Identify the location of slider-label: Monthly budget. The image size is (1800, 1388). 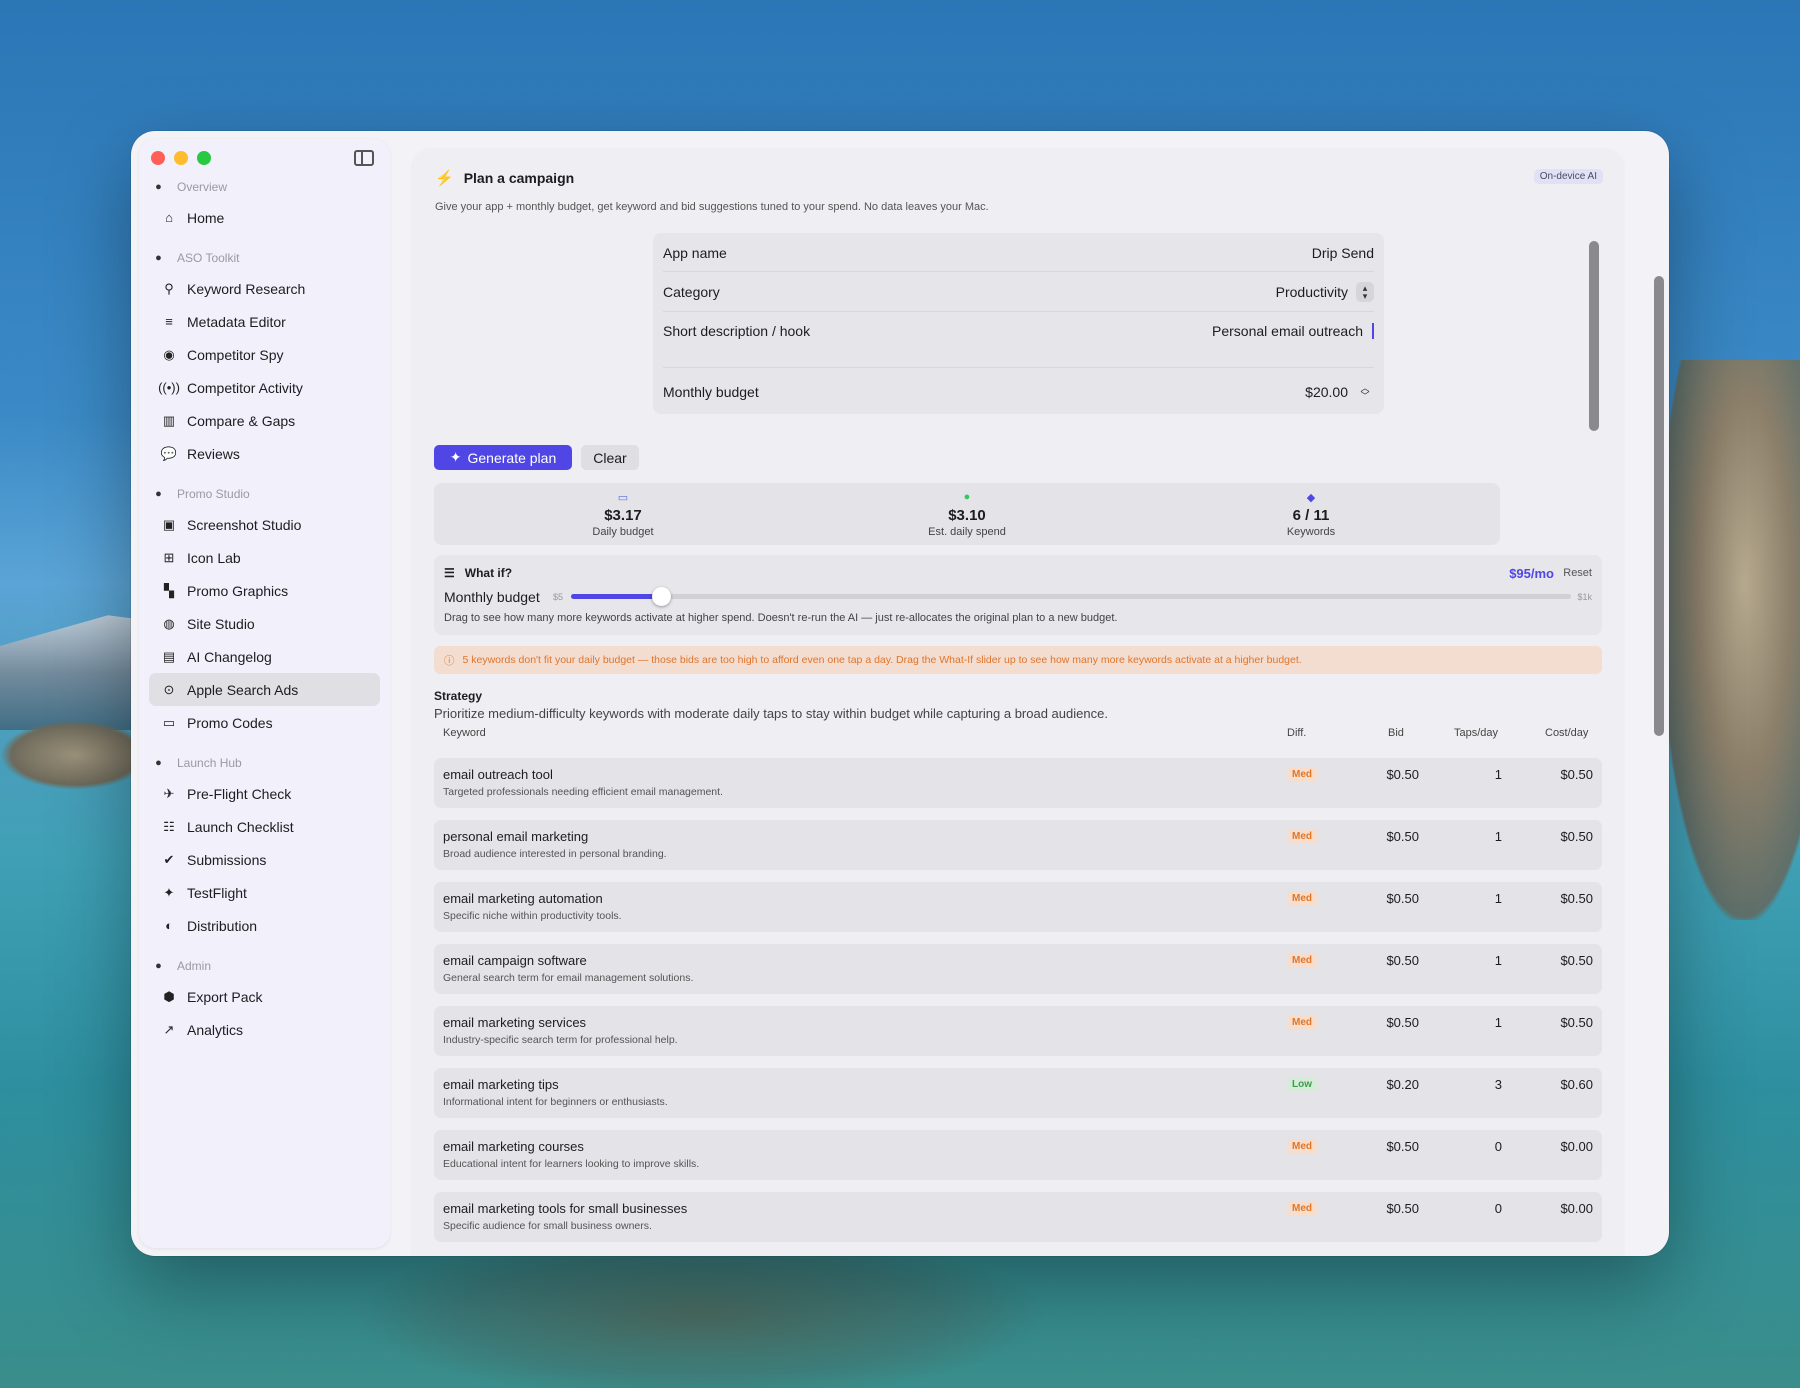
(492, 597).